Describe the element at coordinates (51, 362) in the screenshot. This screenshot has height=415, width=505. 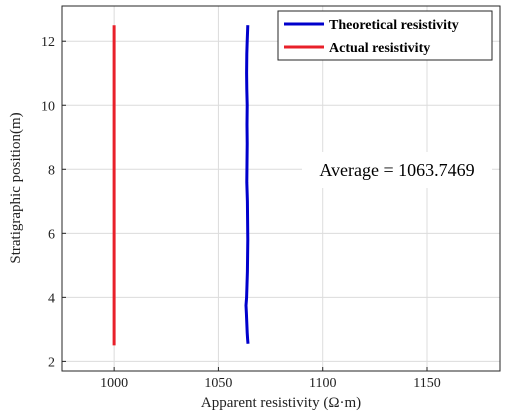
I see `y-tick-label: 2` at that location.